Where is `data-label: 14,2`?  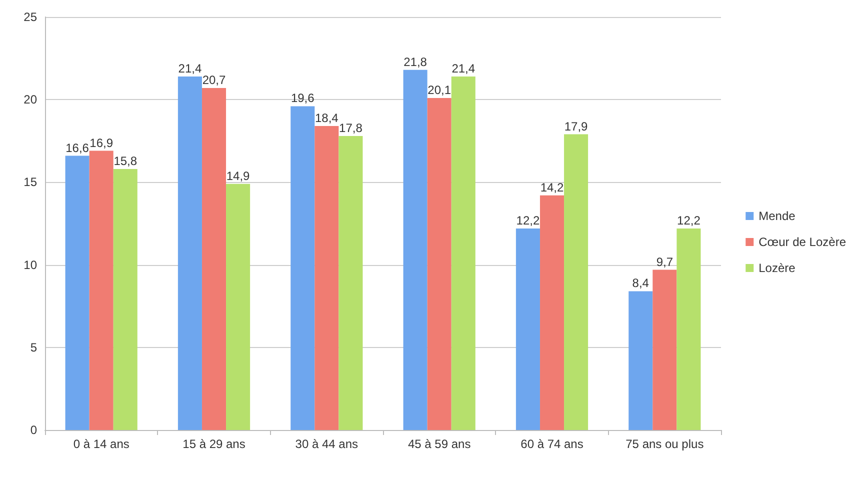 data-label: 14,2 is located at coordinates (552, 187).